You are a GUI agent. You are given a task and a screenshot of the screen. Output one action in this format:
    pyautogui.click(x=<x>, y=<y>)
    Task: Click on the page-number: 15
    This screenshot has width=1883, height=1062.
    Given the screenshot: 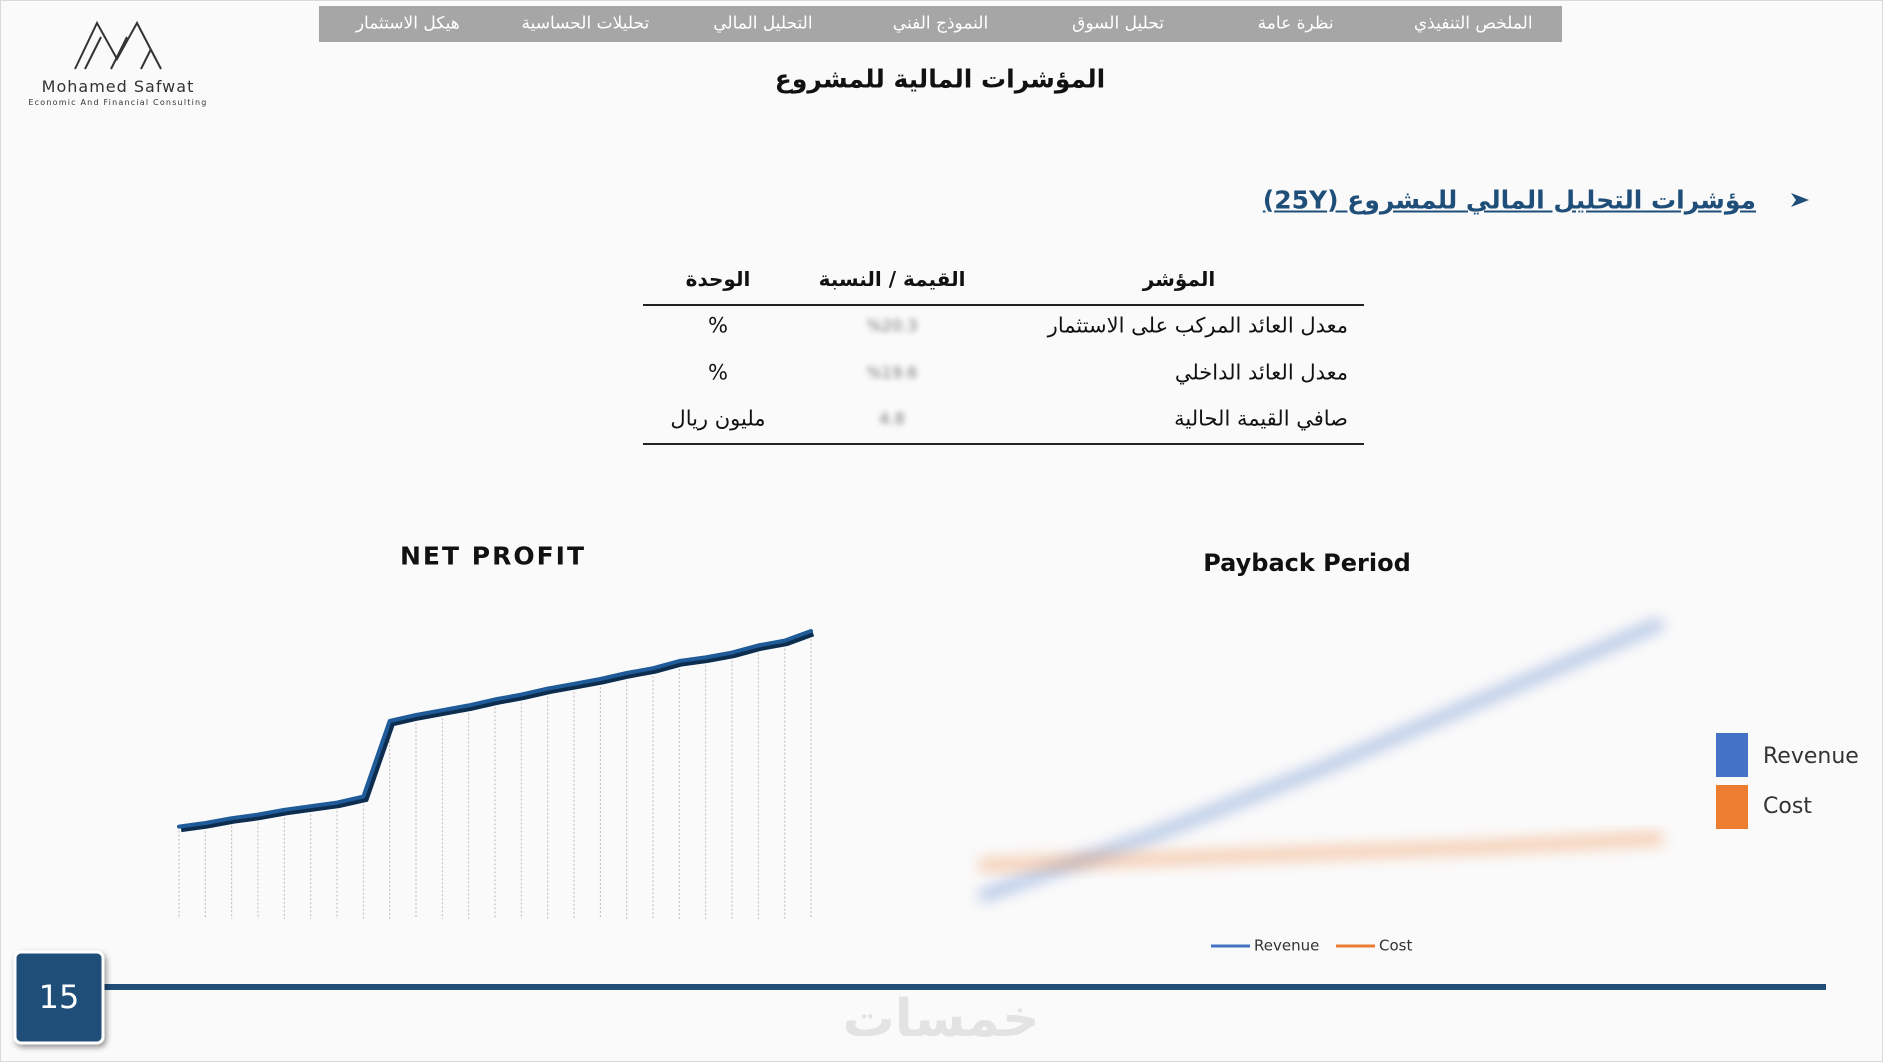 What is the action you would take?
    pyautogui.click(x=59, y=997)
    